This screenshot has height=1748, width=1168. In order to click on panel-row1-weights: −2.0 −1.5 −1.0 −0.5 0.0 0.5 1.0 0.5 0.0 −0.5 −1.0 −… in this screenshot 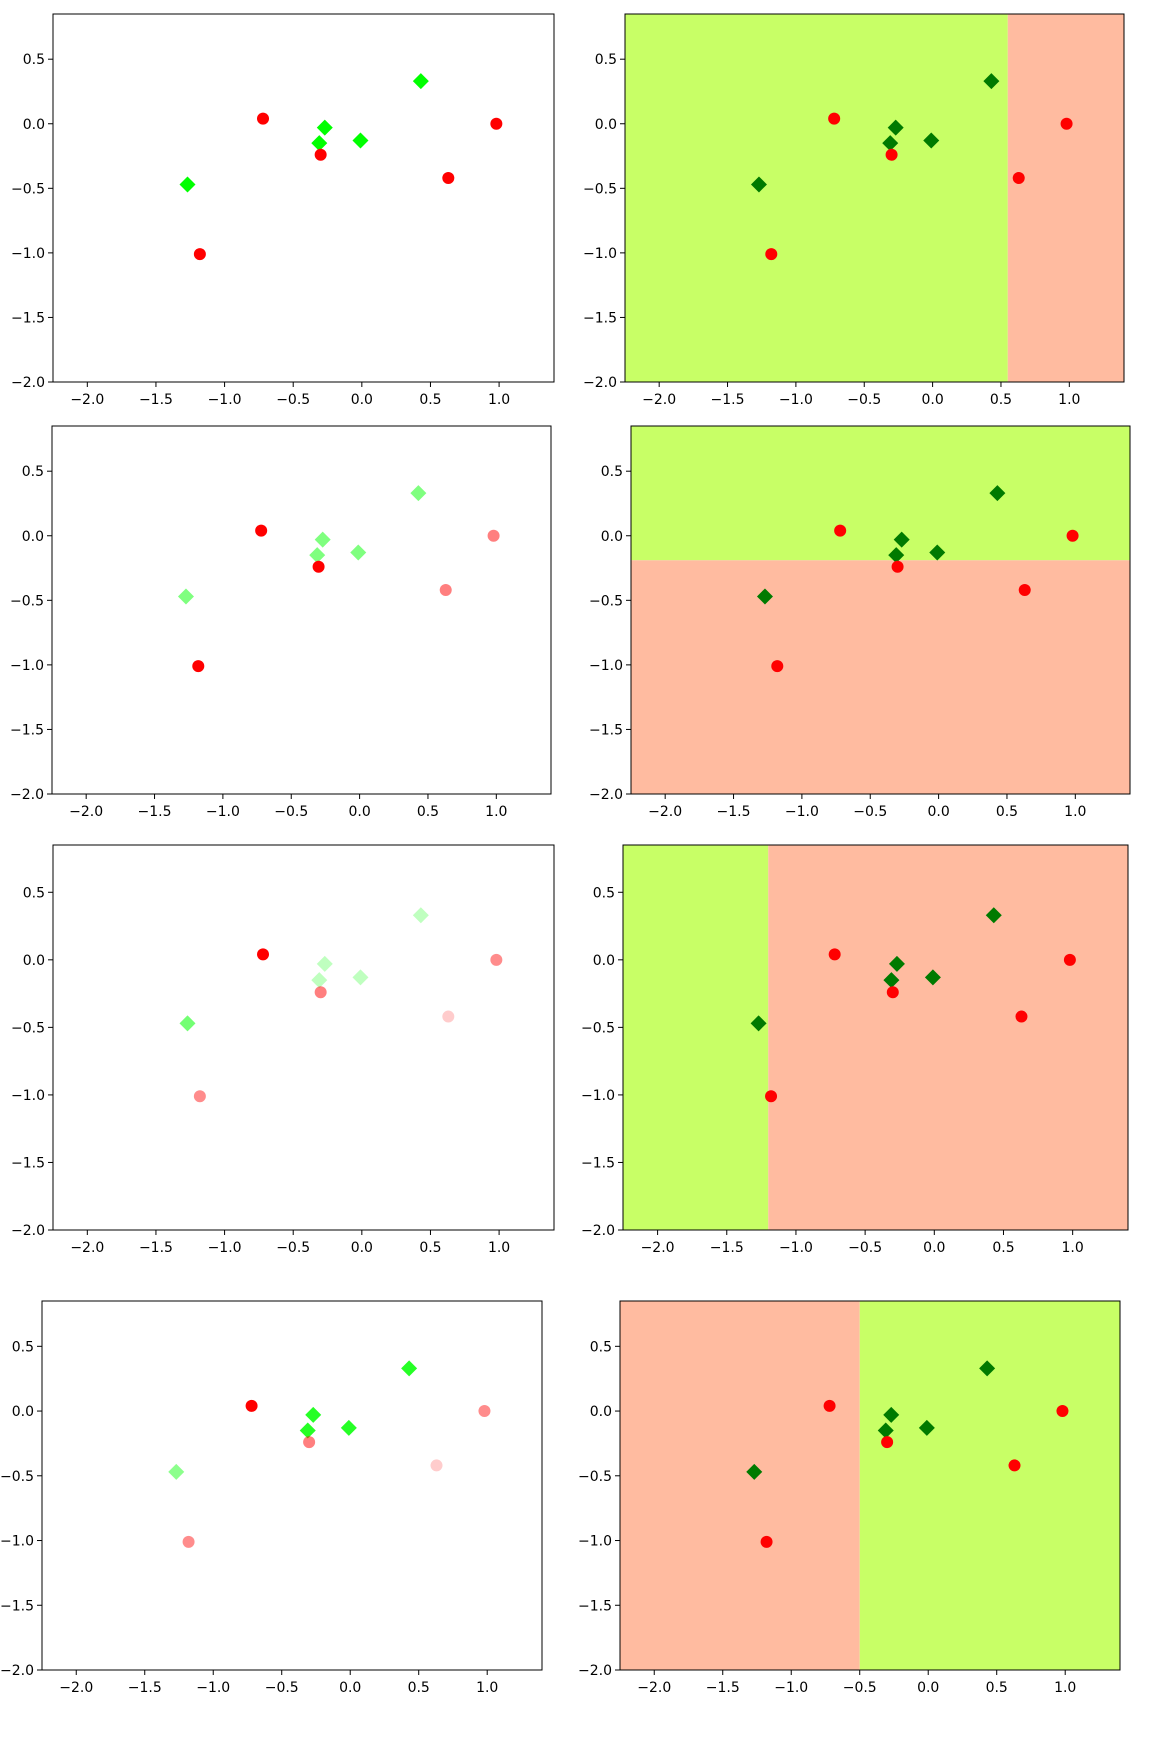, I will do `click(283, 210)`.